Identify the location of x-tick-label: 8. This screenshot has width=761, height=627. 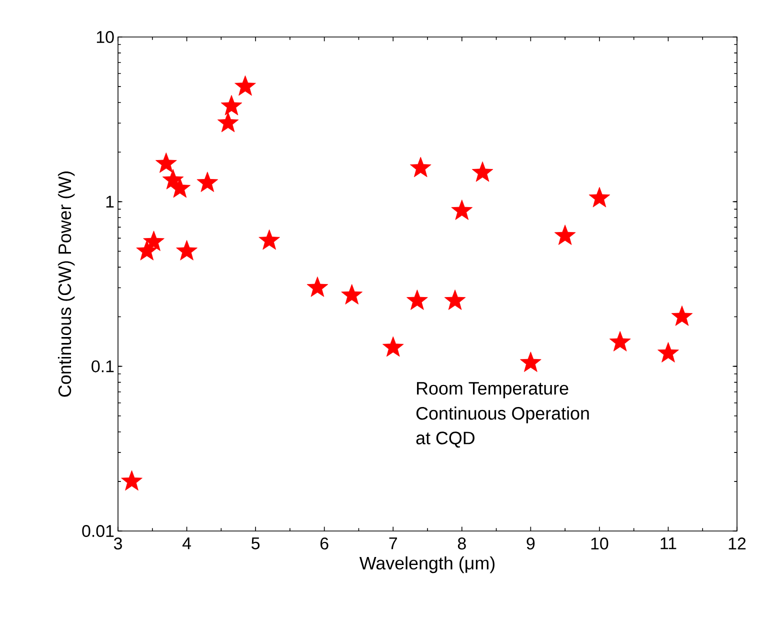
(462, 544).